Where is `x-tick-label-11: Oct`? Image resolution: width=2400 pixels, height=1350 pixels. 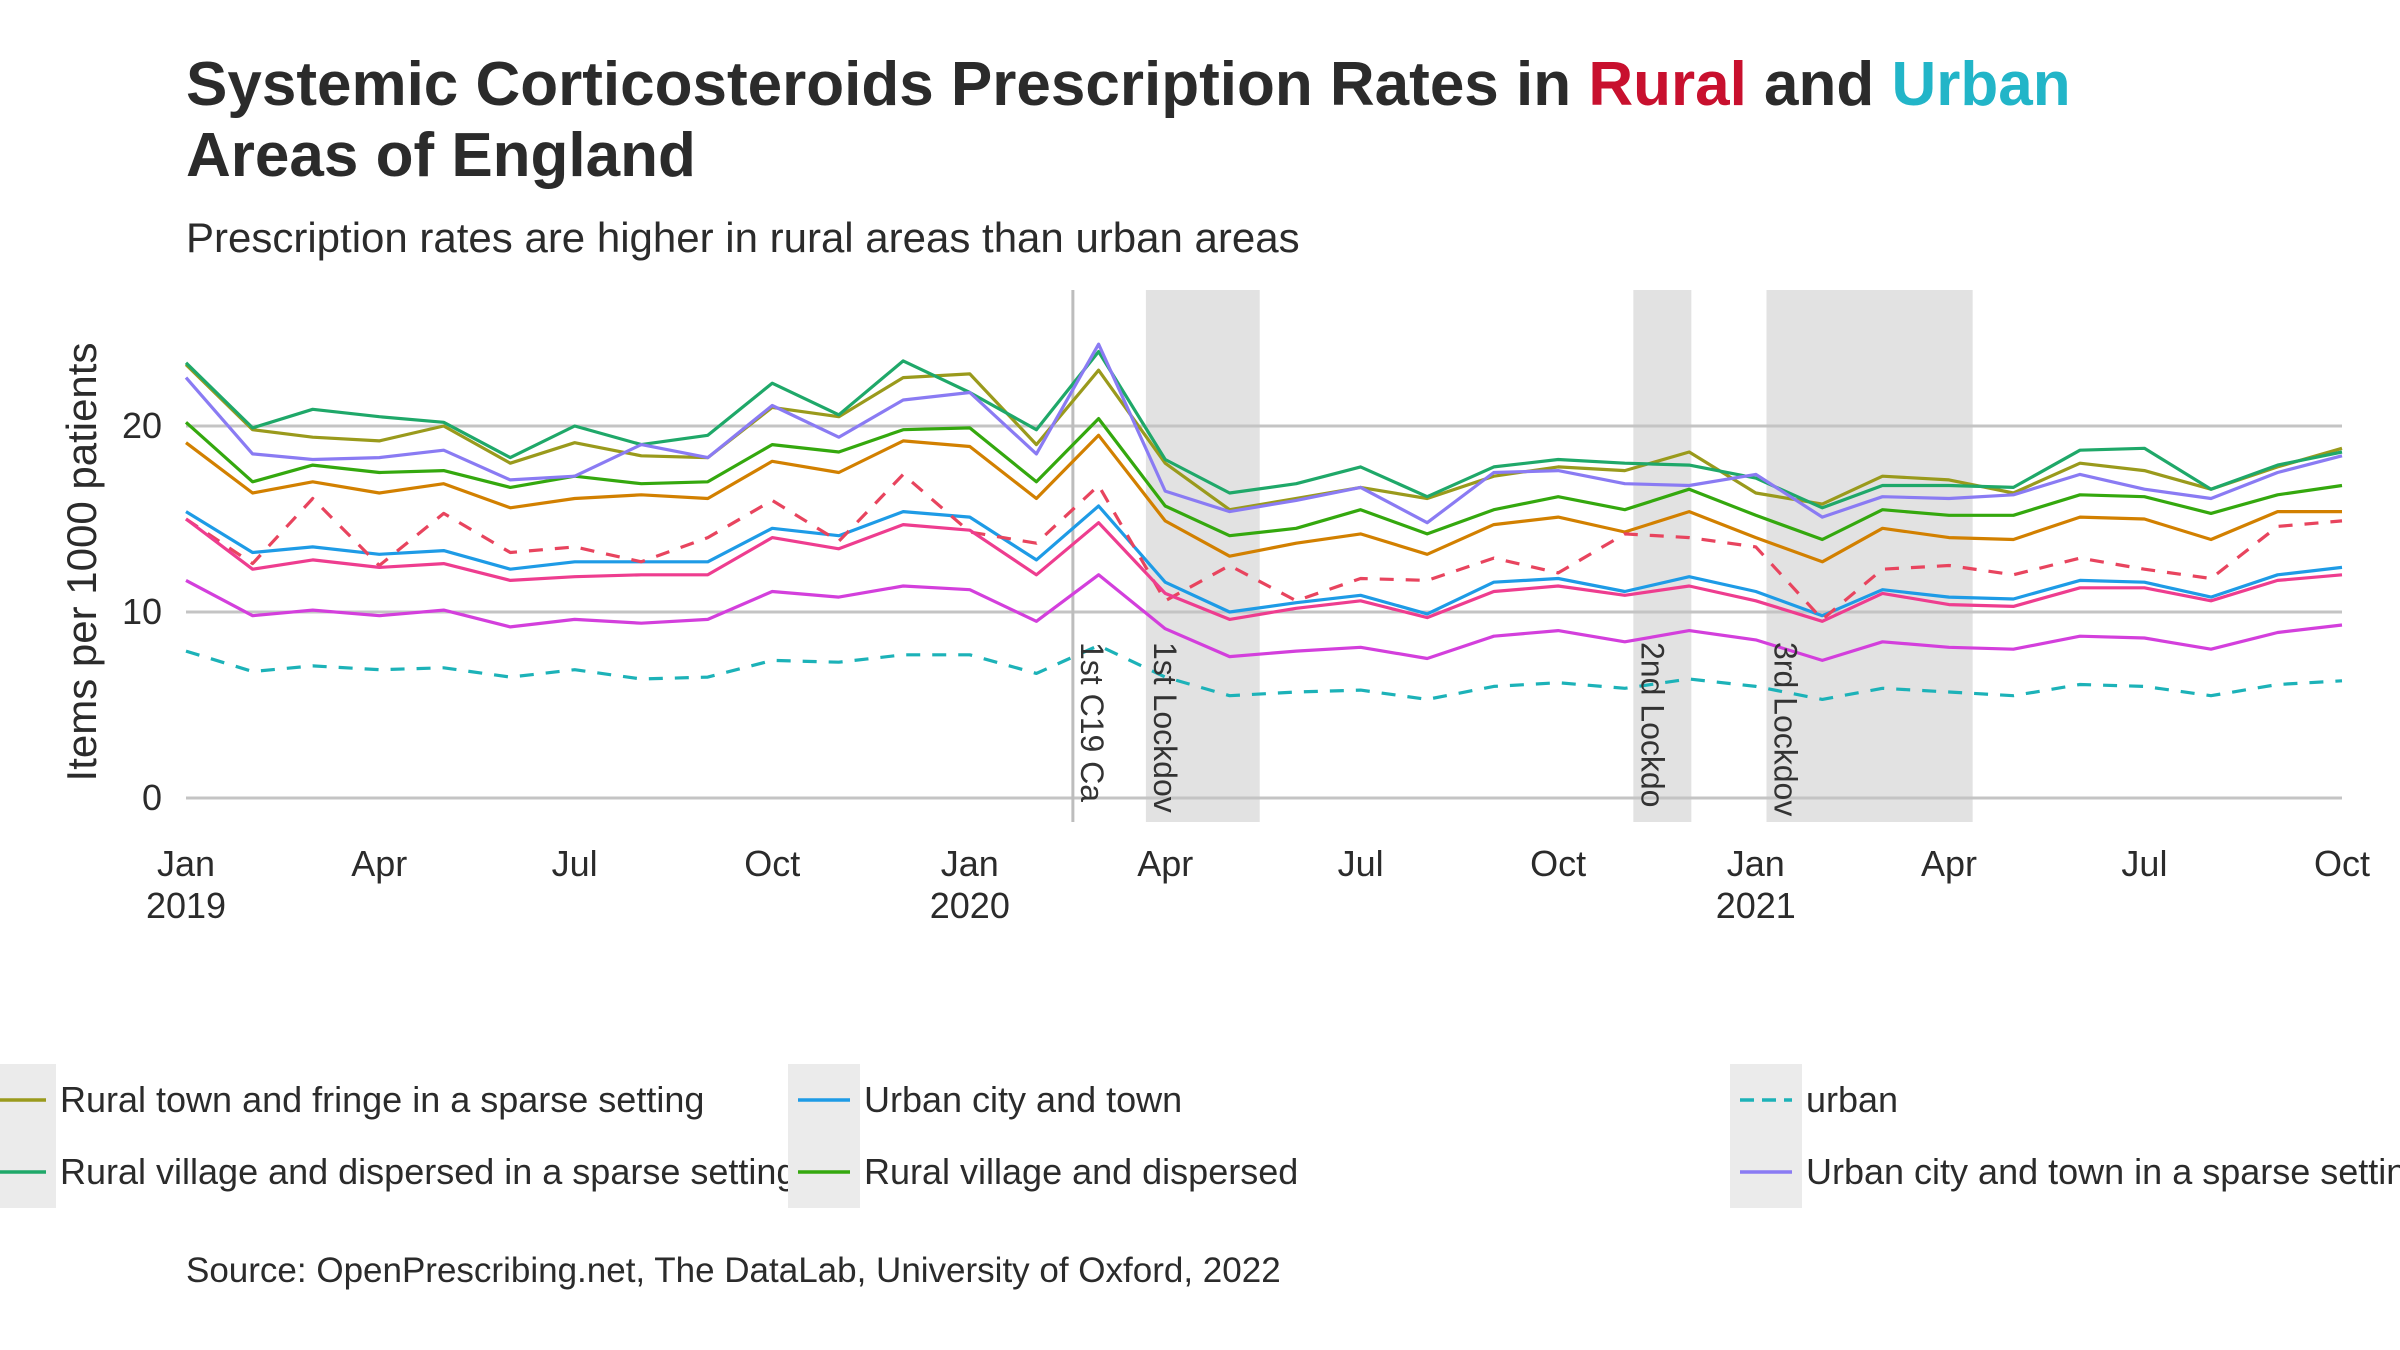 x-tick-label-11: Oct is located at coordinates (2342, 863).